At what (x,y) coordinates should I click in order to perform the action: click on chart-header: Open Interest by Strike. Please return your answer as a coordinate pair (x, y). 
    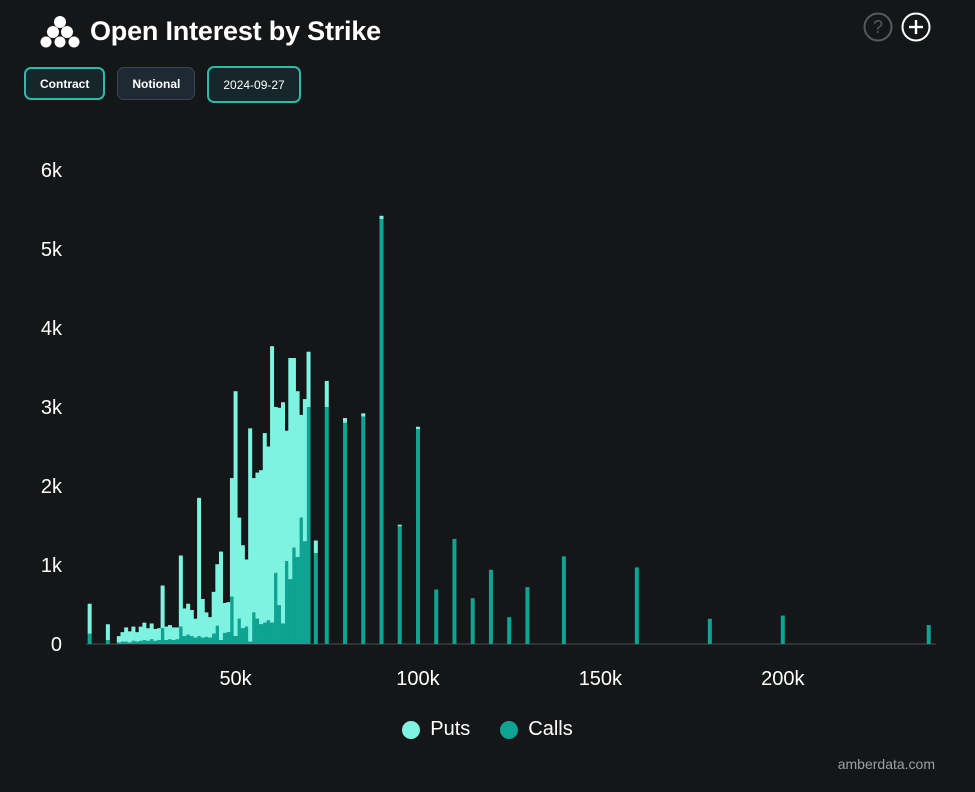
    Looking at the image, I should click on (210, 31).